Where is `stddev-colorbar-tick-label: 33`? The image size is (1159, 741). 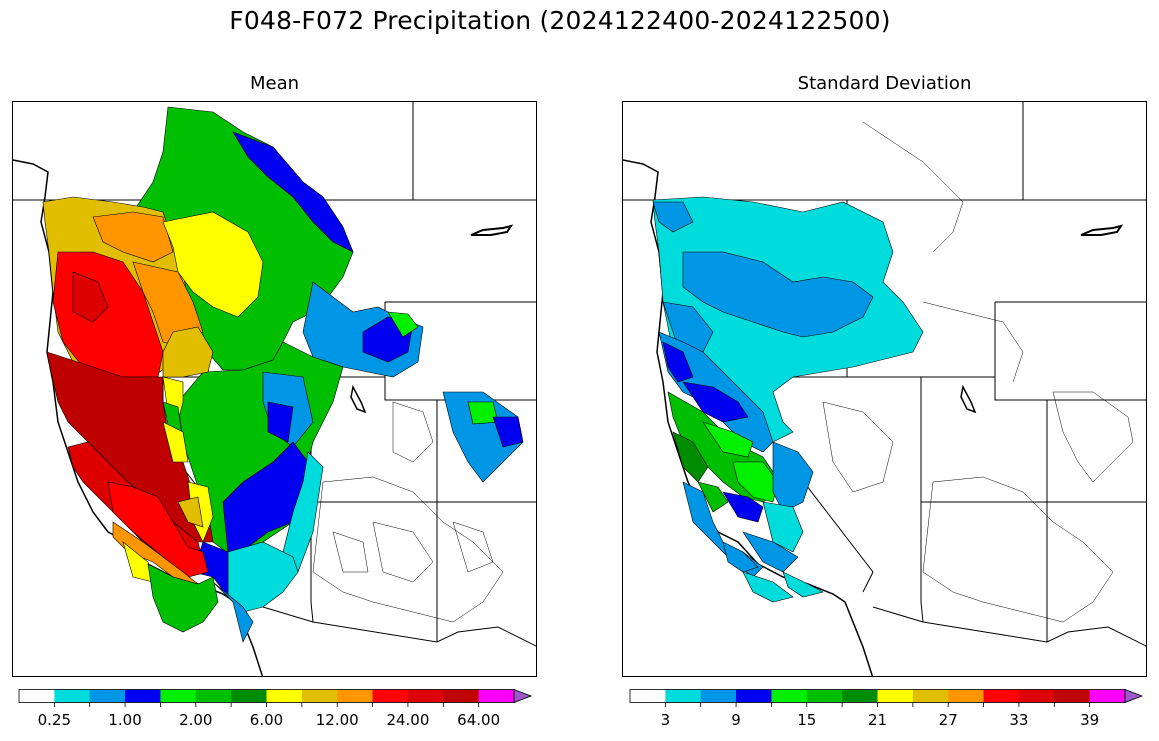
stddev-colorbar-tick-label: 33 is located at coordinates (1019, 720).